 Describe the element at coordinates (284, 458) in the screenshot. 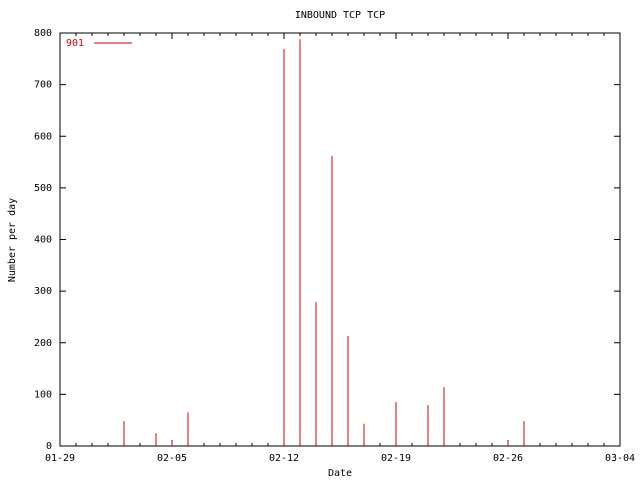

I see `x-tick-label: 02-12` at that location.